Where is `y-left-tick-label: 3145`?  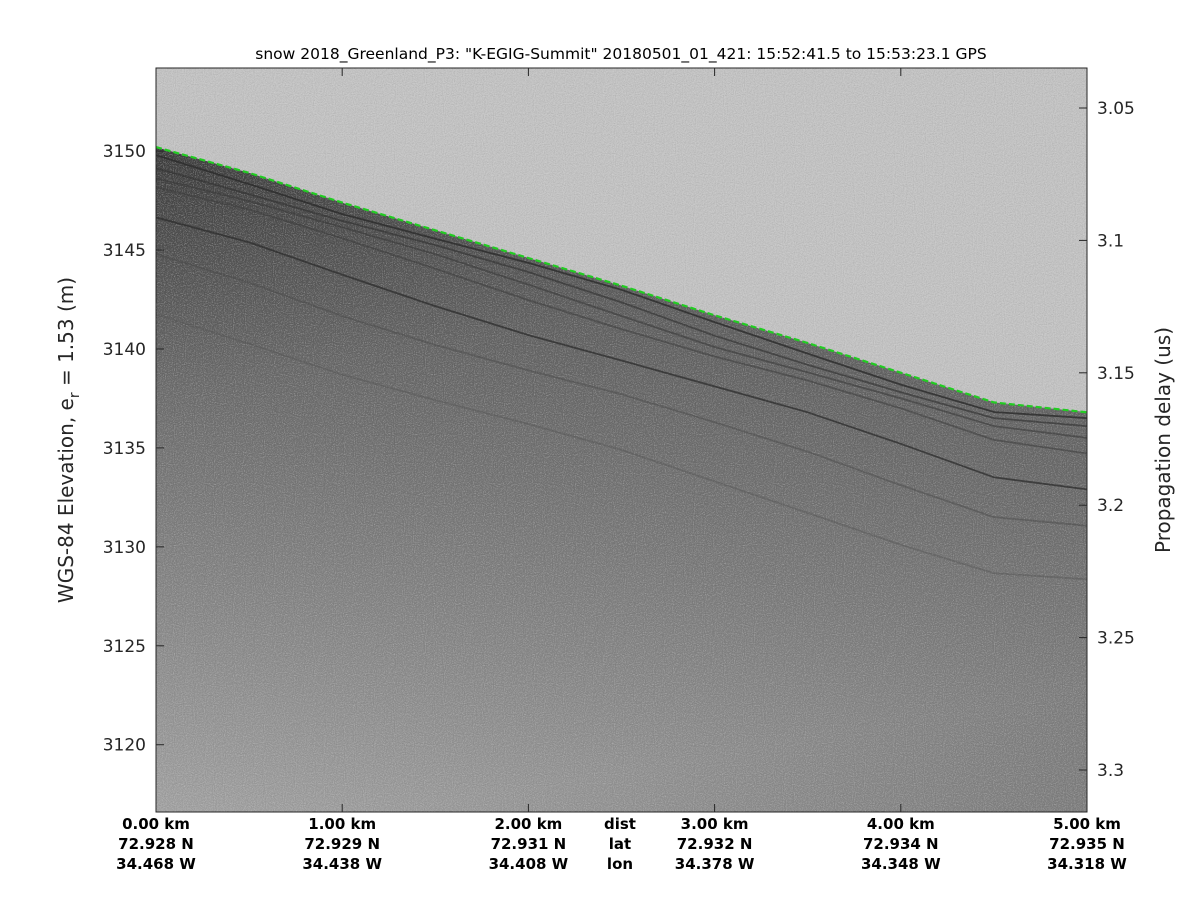
y-left-tick-label: 3145 is located at coordinates (124, 251).